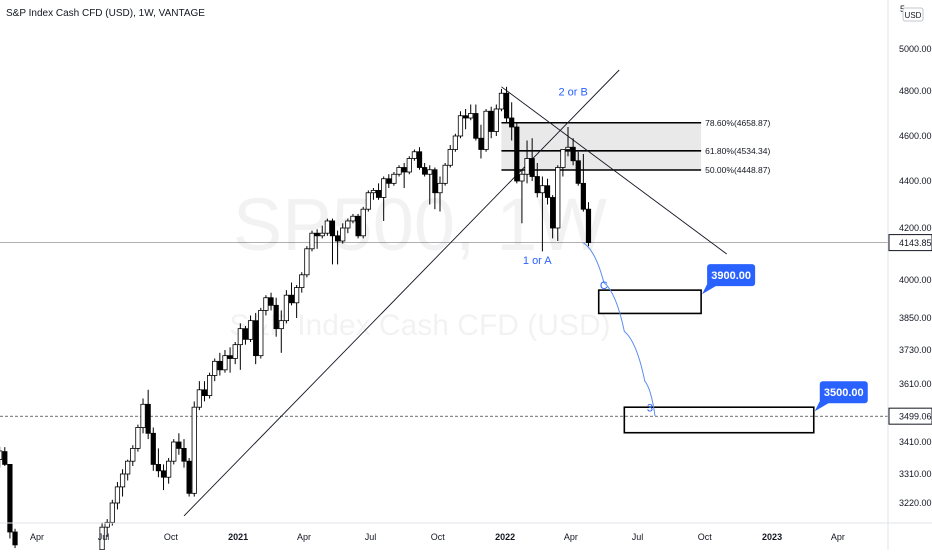 This screenshot has width=932, height=555. Describe the element at coordinates (902, 9) in the screenshot. I see `tick-label: 5` at that location.